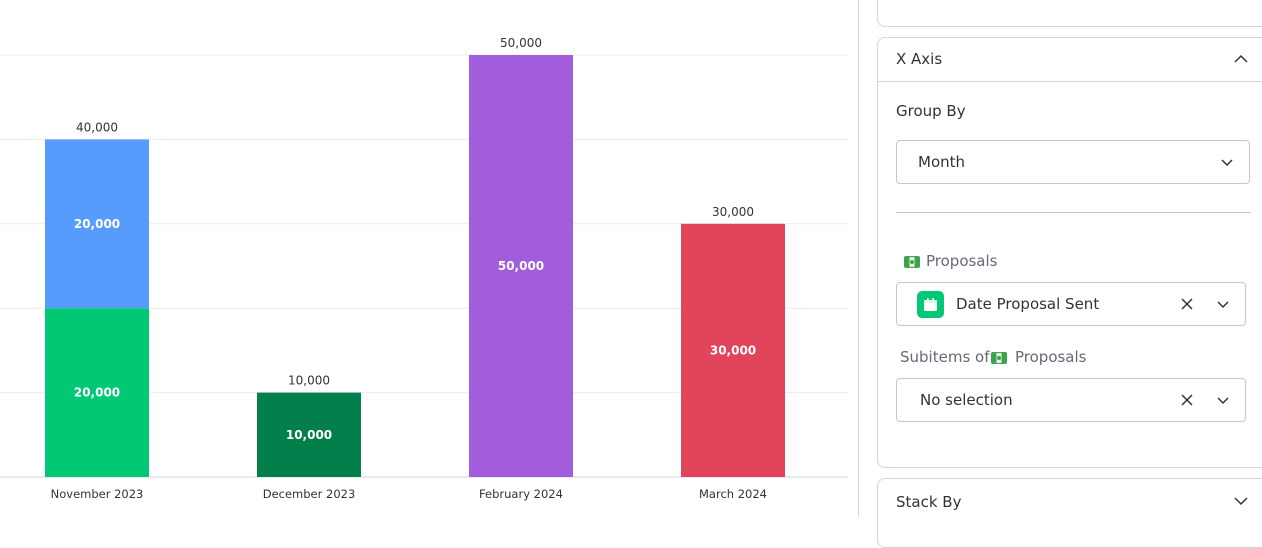 This screenshot has height=548, width=1262. I want to click on x-tick-label: December 2023, so click(309, 494).